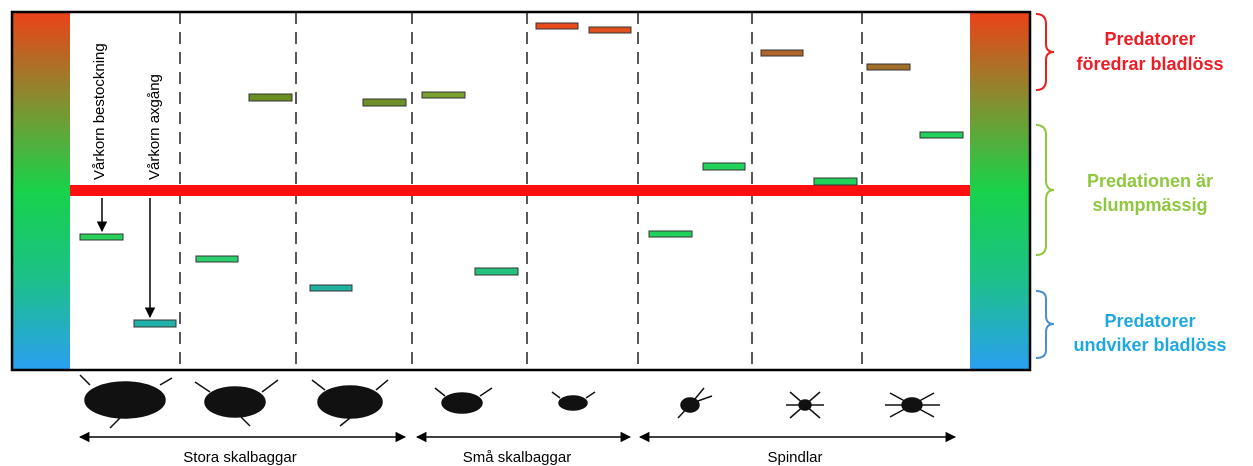 The height and width of the screenshot is (466, 1253). Describe the element at coordinates (517, 457) in the screenshot. I see `group-label: Små skalbaggar` at that location.